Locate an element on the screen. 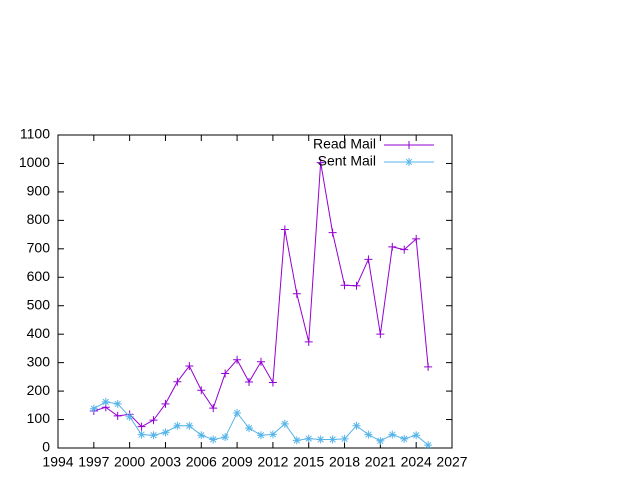 The image size is (640, 480). y-tick-label: 100 is located at coordinates (39, 418).